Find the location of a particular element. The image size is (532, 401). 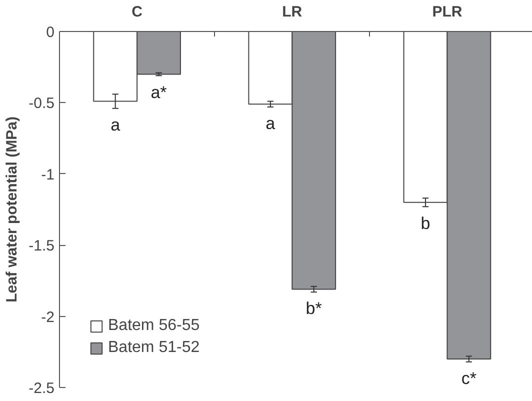

y-tick-label: -2.5 is located at coordinates (41, 388).